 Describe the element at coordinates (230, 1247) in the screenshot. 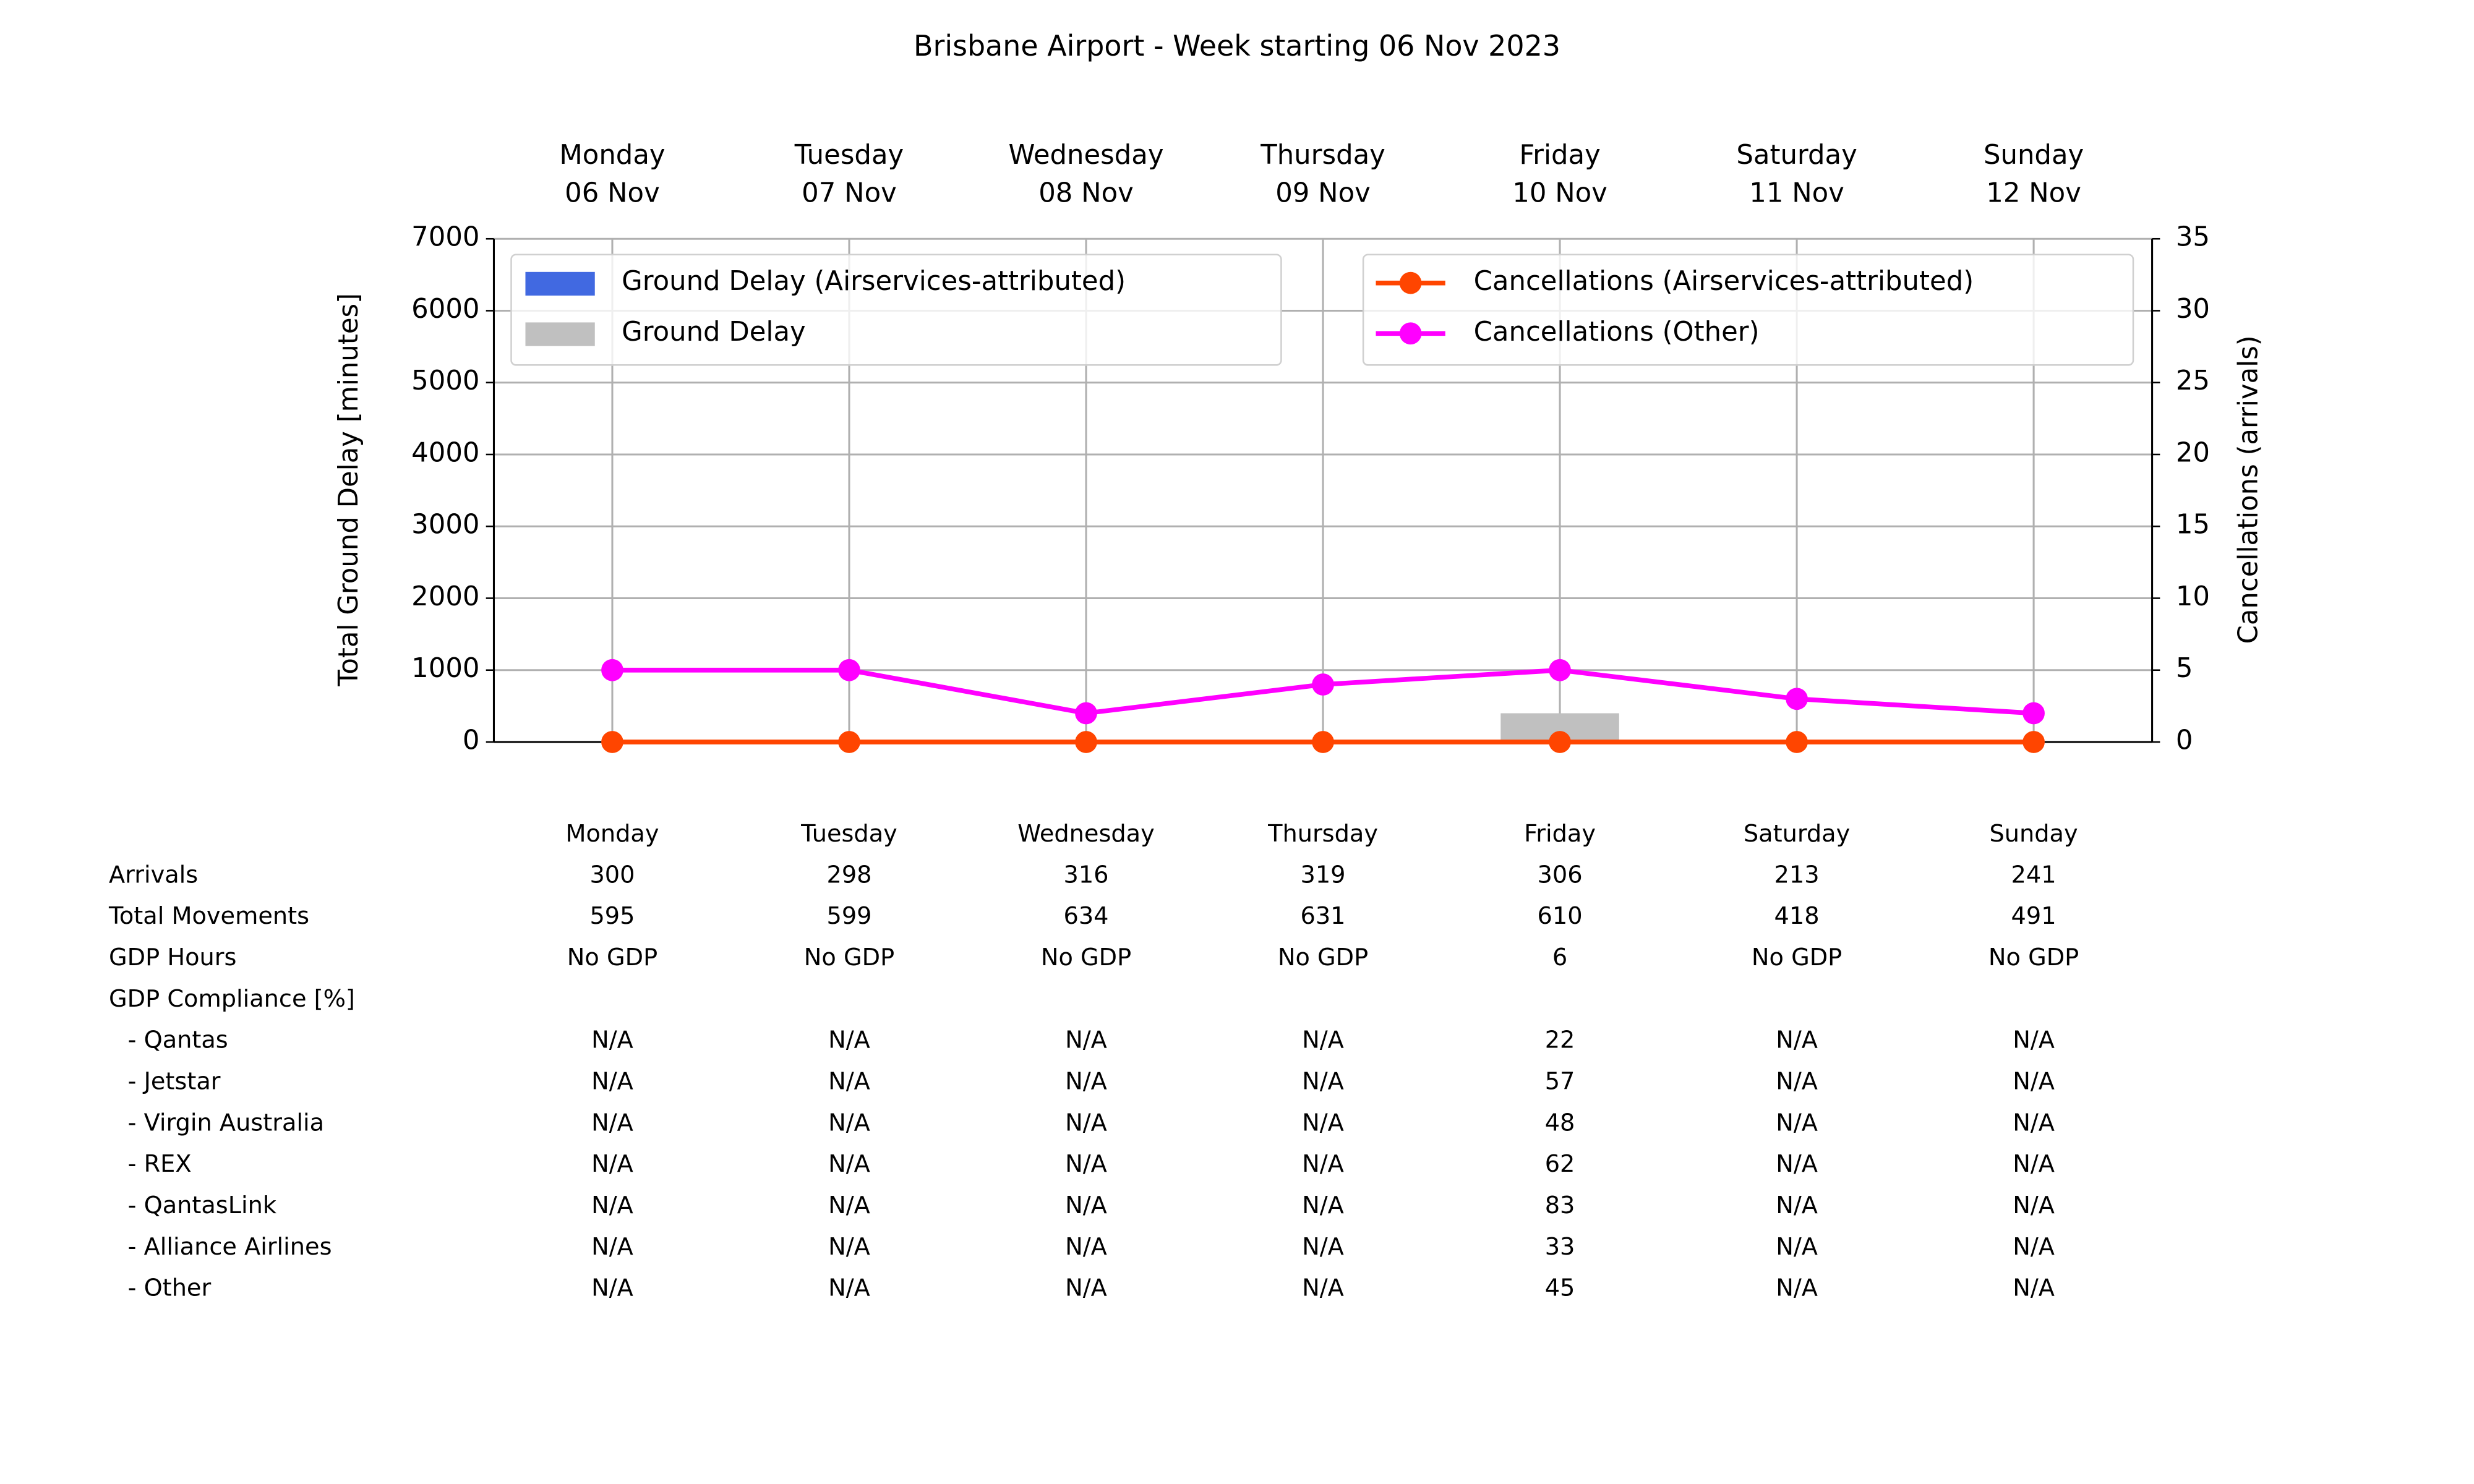

I see `table-row-label: - Alliance Airlines` at that location.